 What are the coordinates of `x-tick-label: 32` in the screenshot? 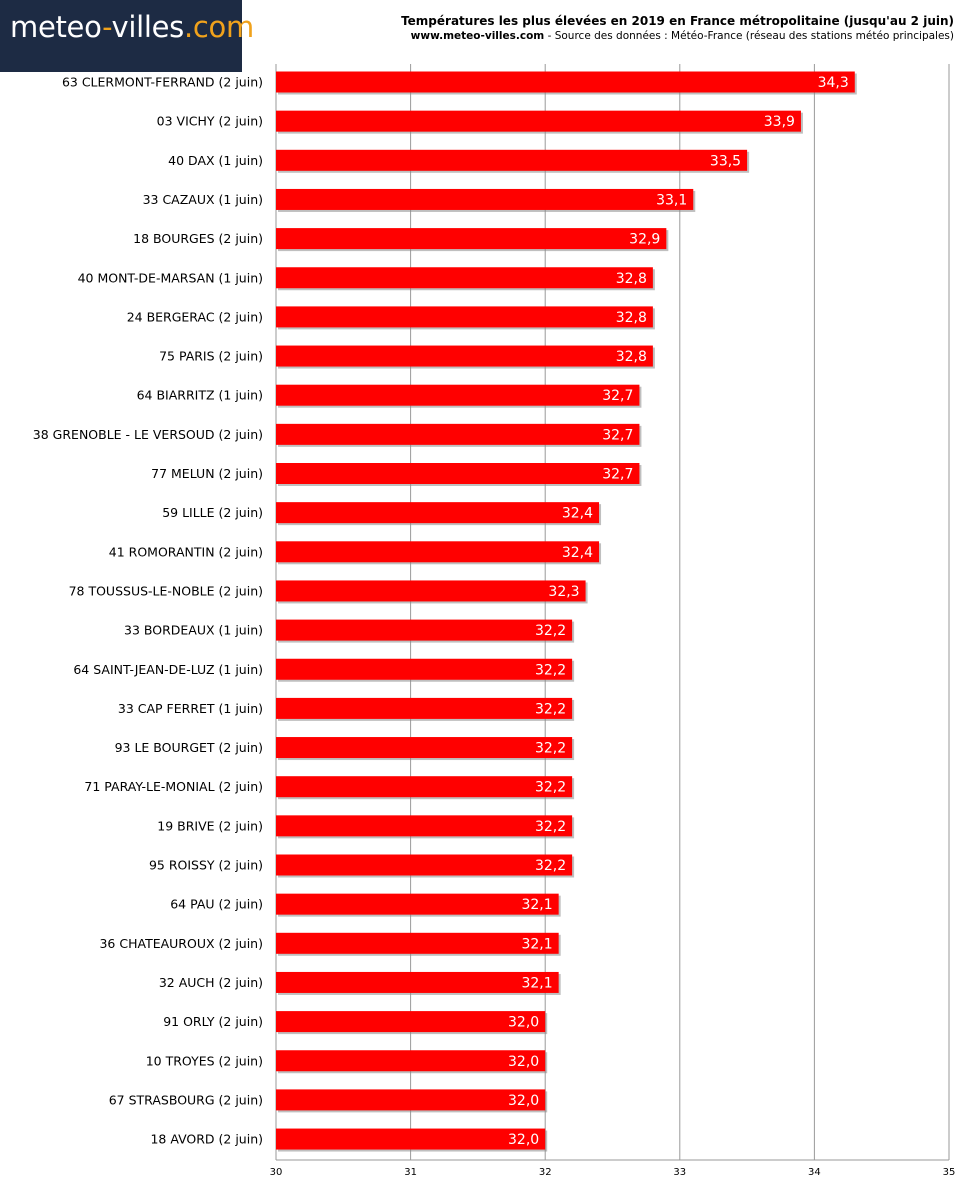 It's located at (545, 1172).